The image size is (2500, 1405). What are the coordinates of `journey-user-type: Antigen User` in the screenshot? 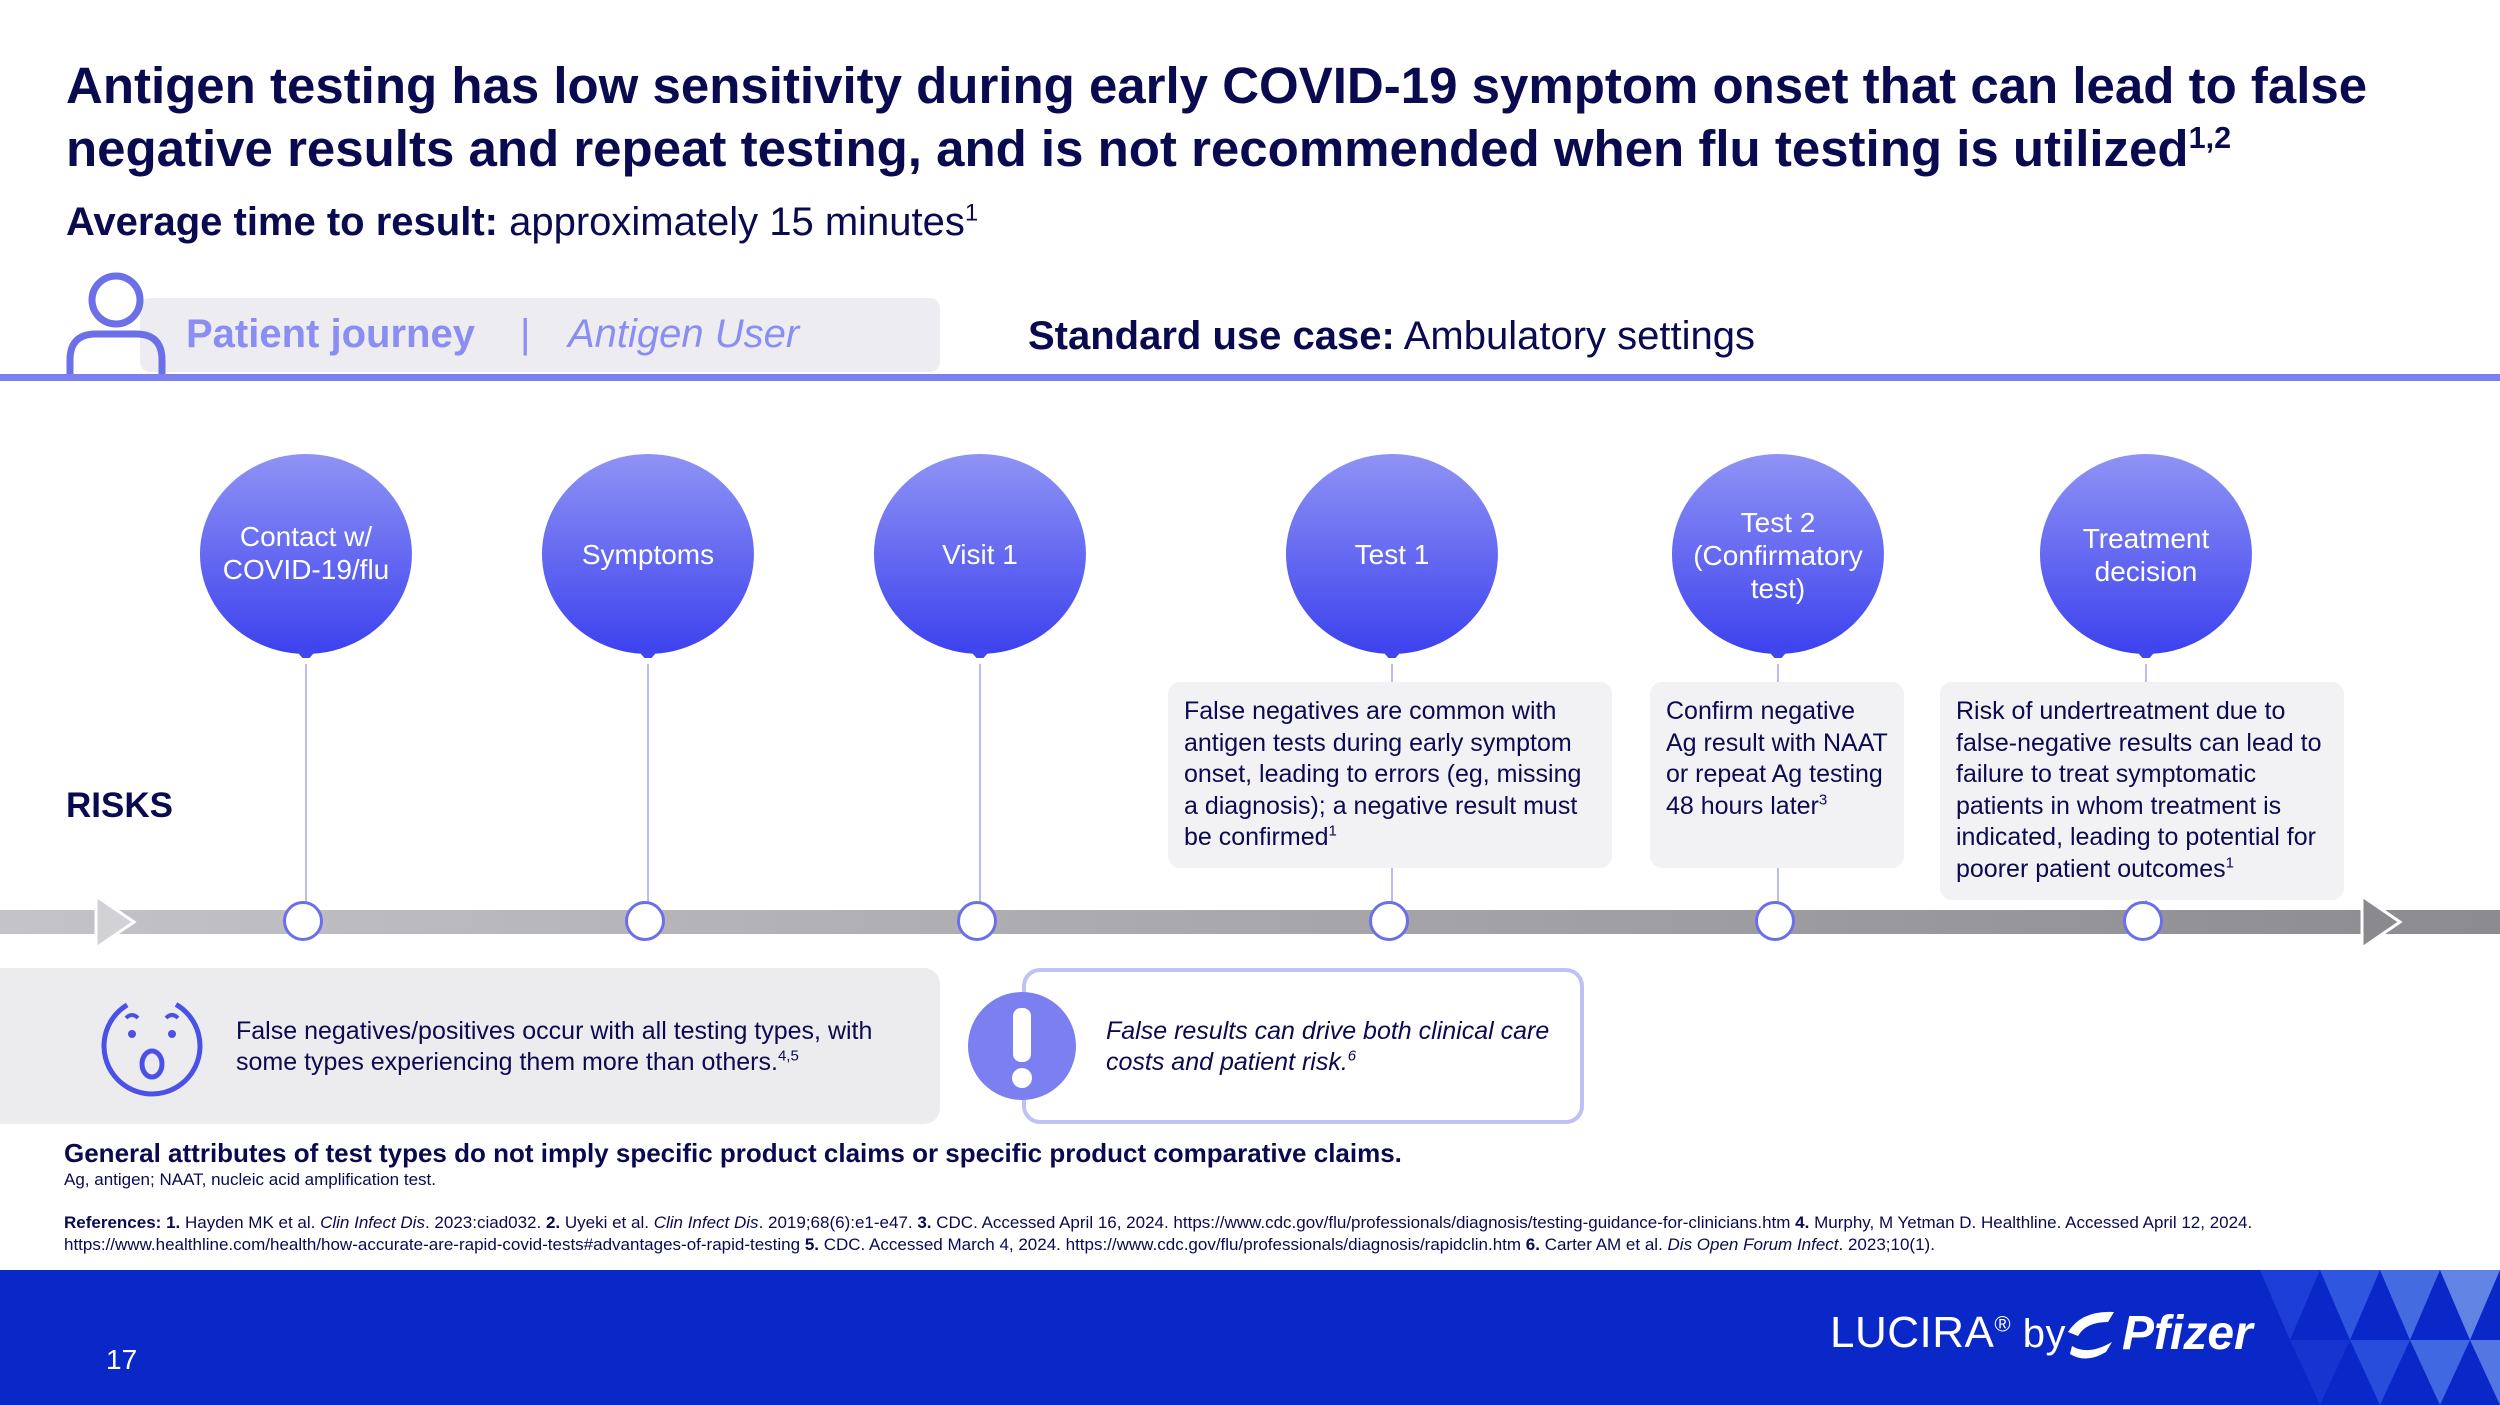 It's located at (684, 334).